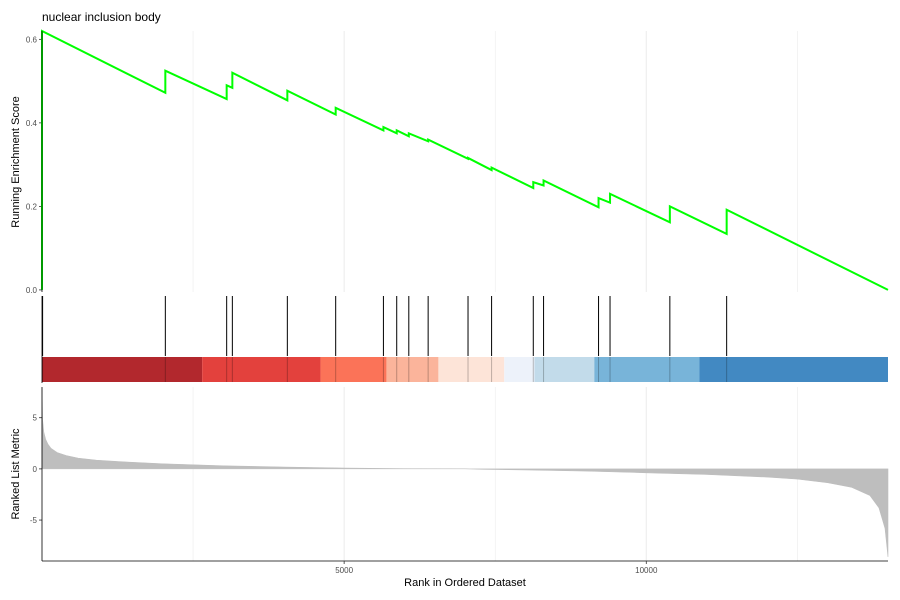  What do you see at coordinates (34, 520) in the screenshot?
I see `metric-y-tick-label: -5` at bounding box center [34, 520].